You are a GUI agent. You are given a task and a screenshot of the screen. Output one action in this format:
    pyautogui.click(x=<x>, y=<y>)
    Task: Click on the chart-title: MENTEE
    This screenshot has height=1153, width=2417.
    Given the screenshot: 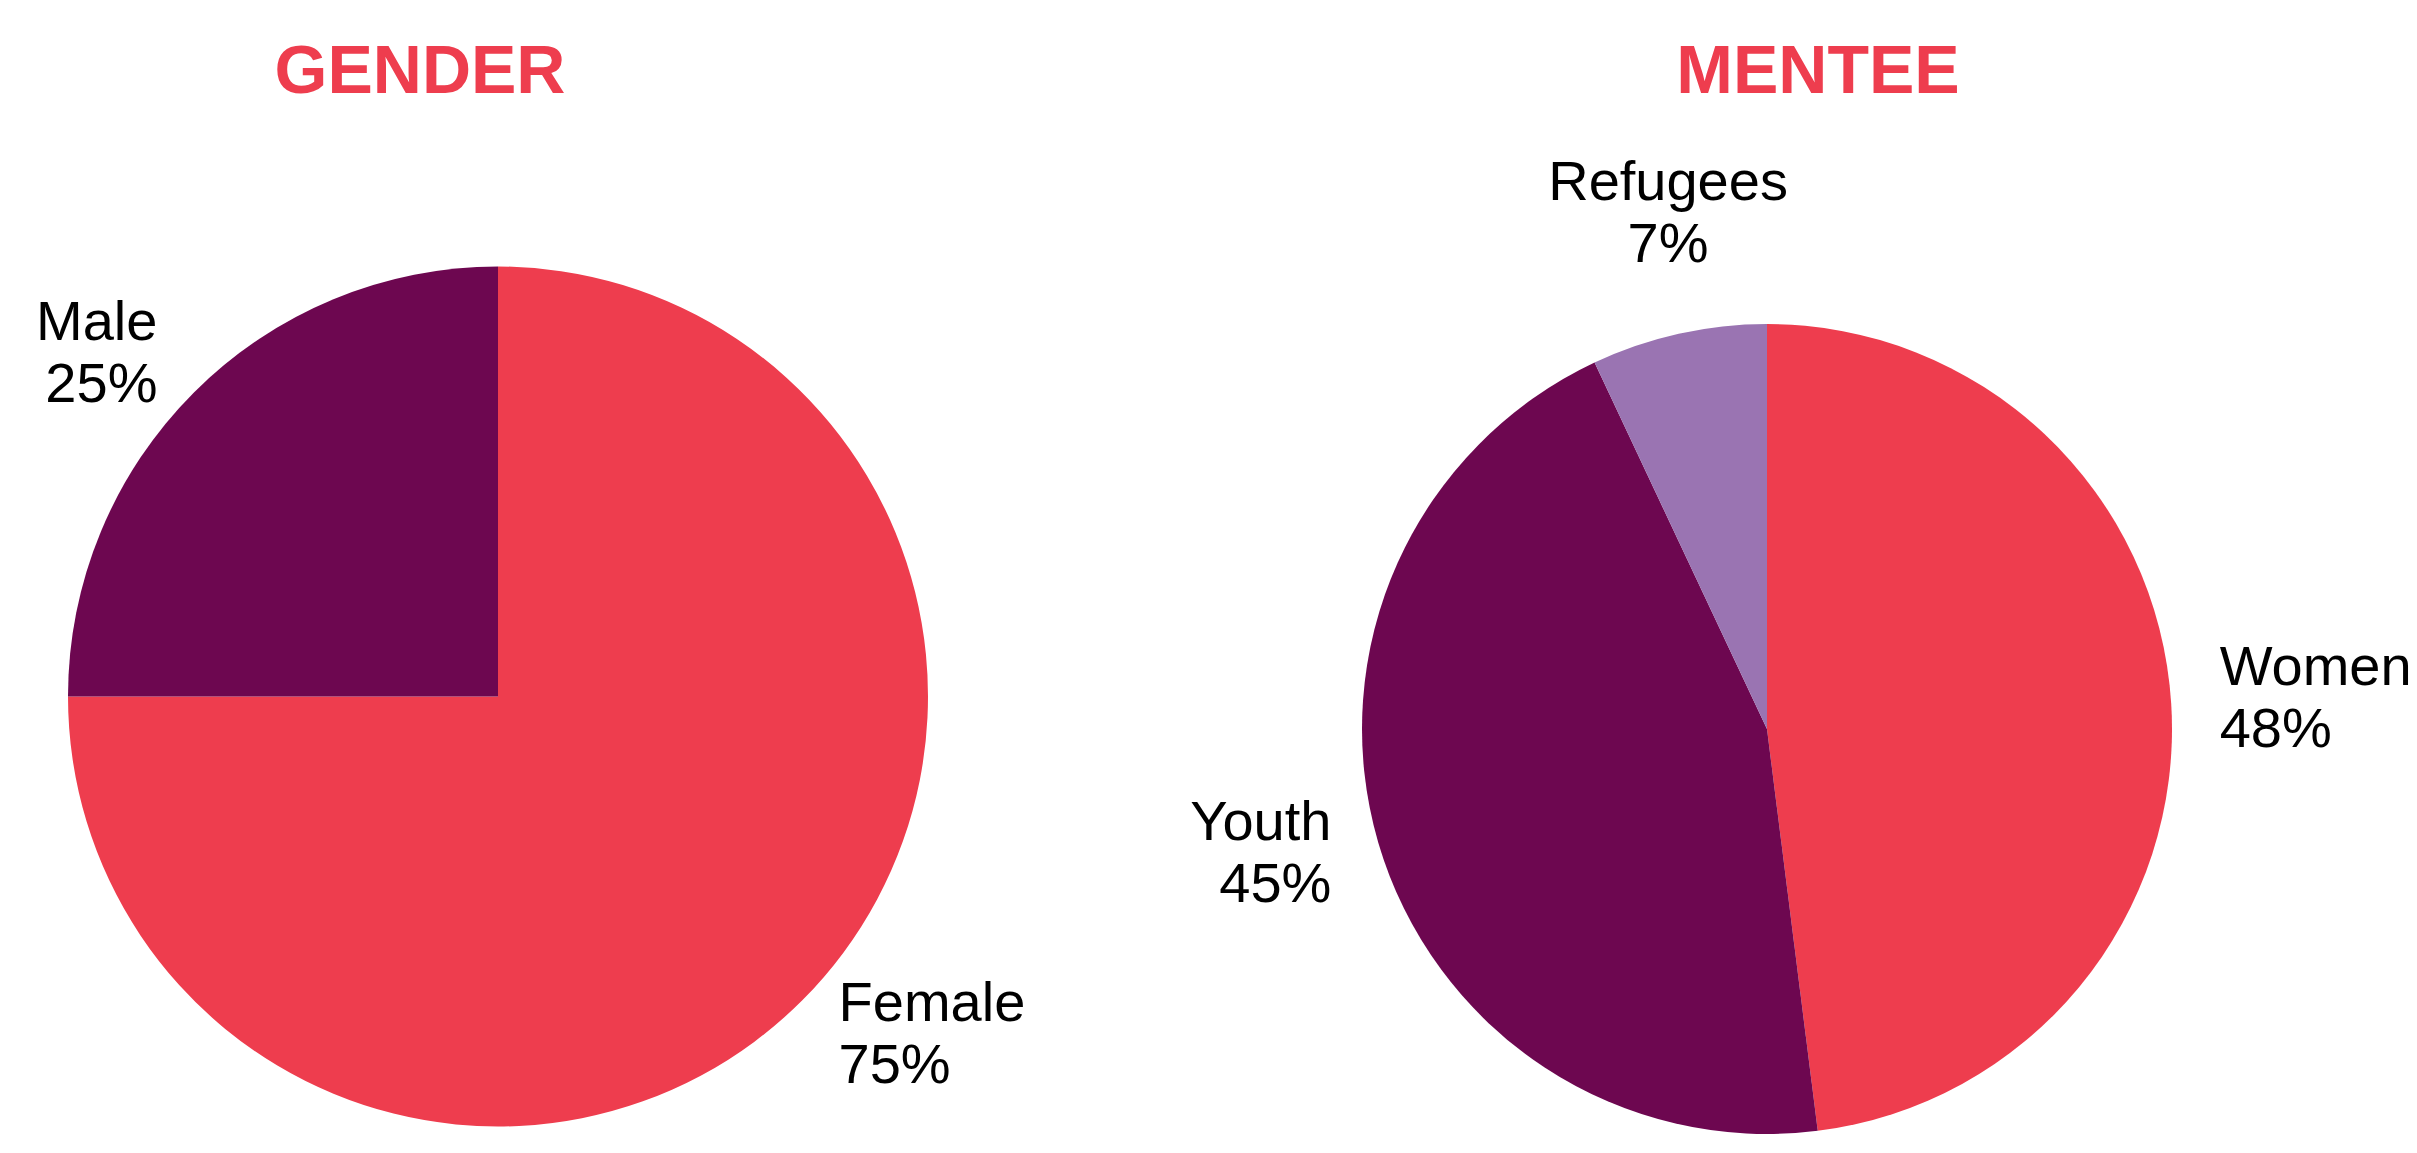 What is the action you would take?
    pyautogui.click(x=1818, y=68)
    